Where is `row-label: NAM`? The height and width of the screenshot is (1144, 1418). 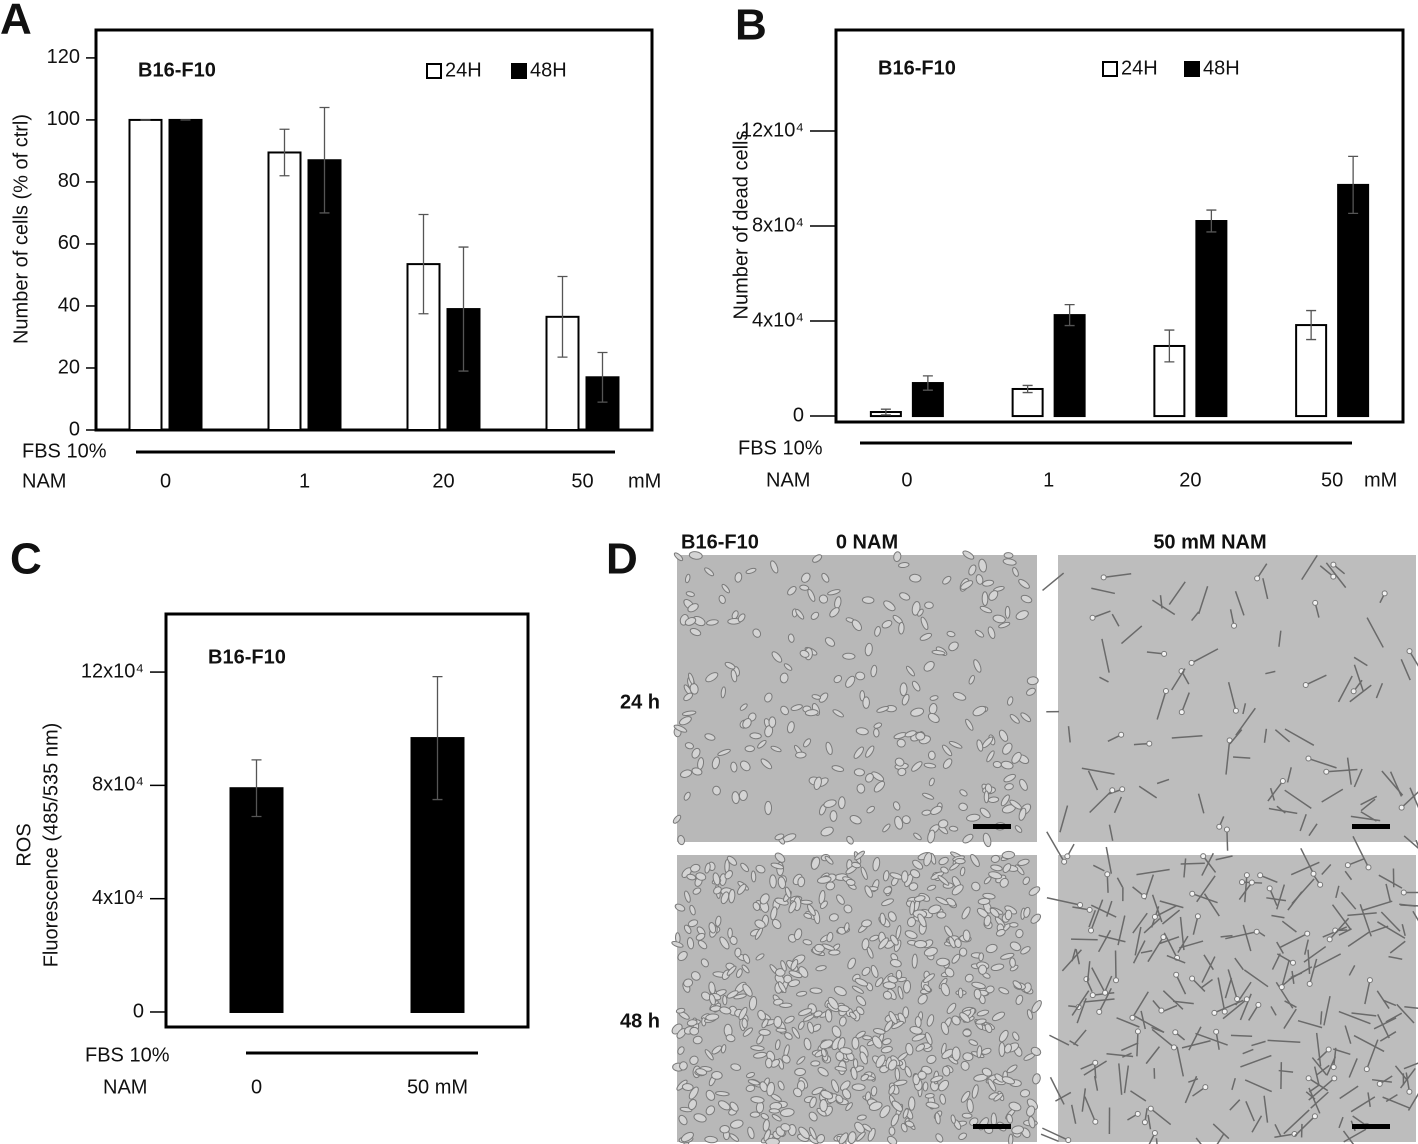 row-label: NAM is located at coordinates (788, 480).